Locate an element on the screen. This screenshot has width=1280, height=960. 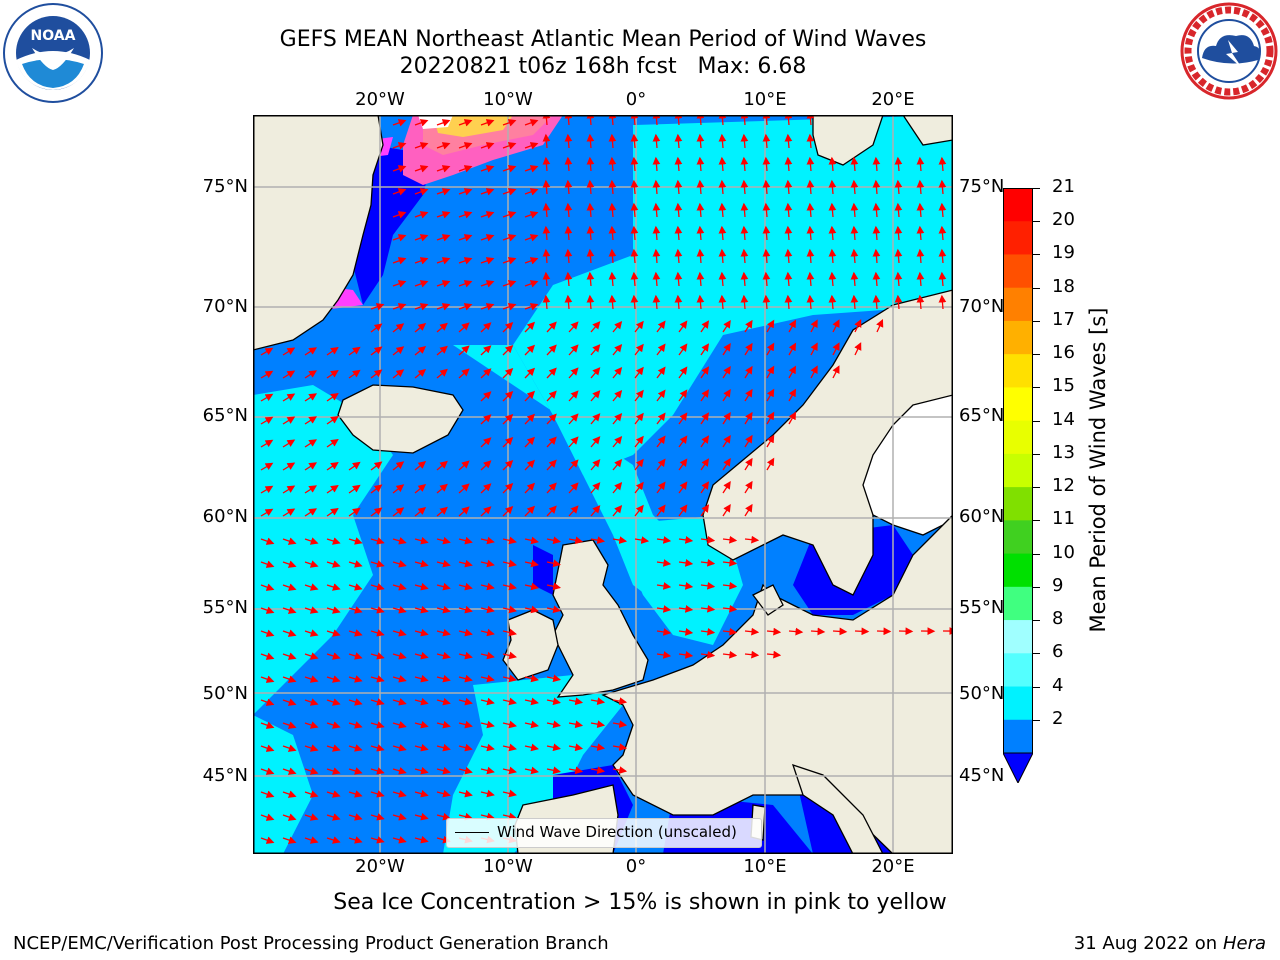
footer-date: 31 Aug 2022 on is located at coordinates (1145, 943).